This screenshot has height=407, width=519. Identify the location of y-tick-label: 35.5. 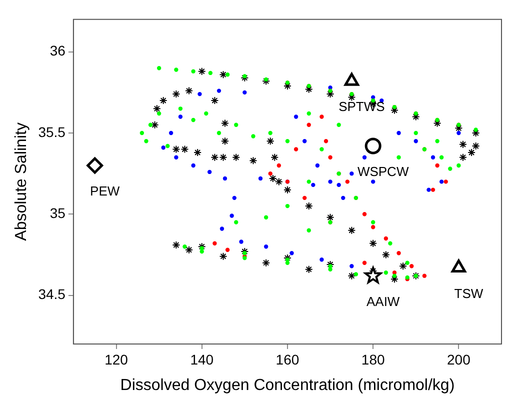
(52, 132).